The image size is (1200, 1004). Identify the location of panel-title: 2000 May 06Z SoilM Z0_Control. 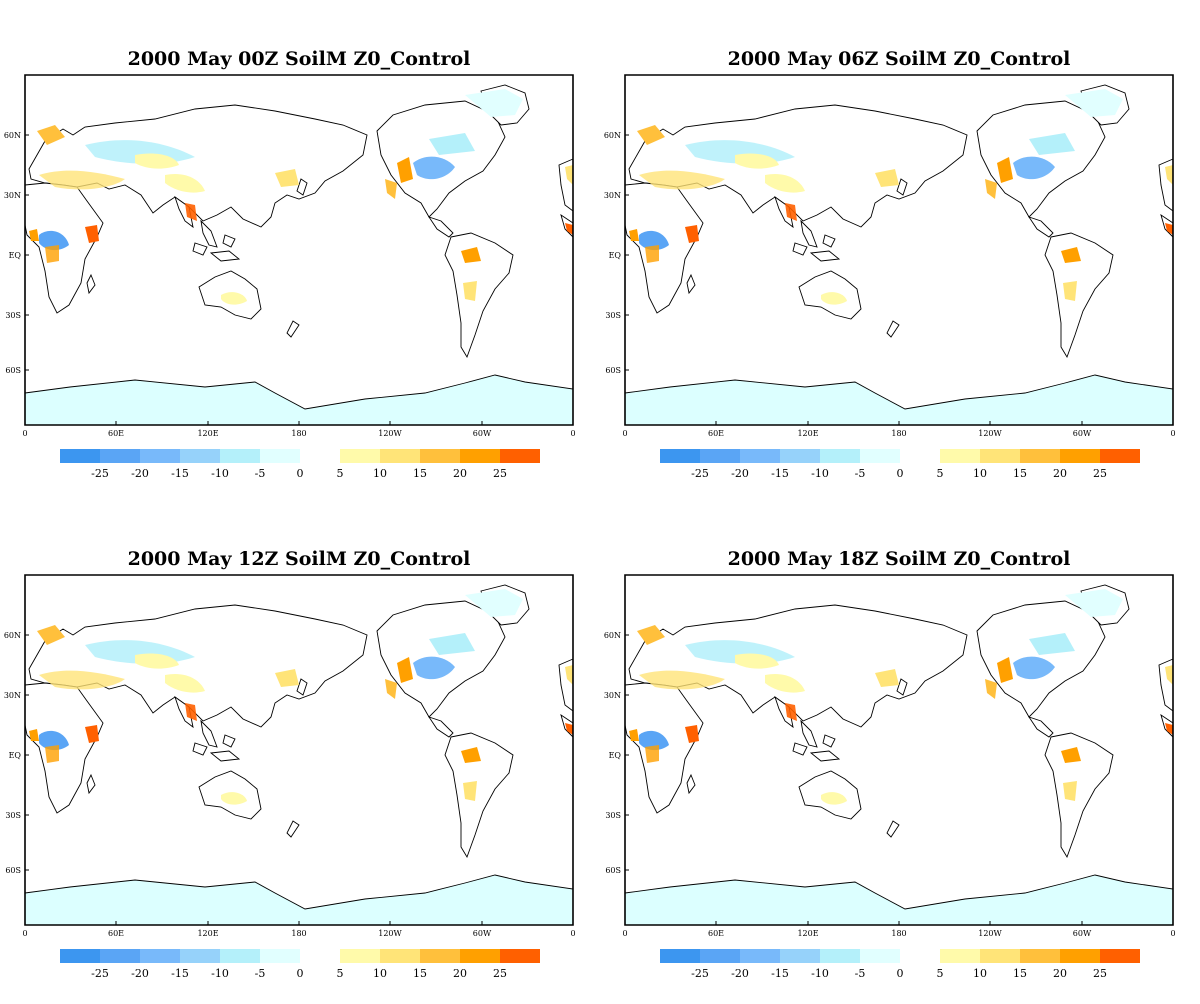
(899, 59).